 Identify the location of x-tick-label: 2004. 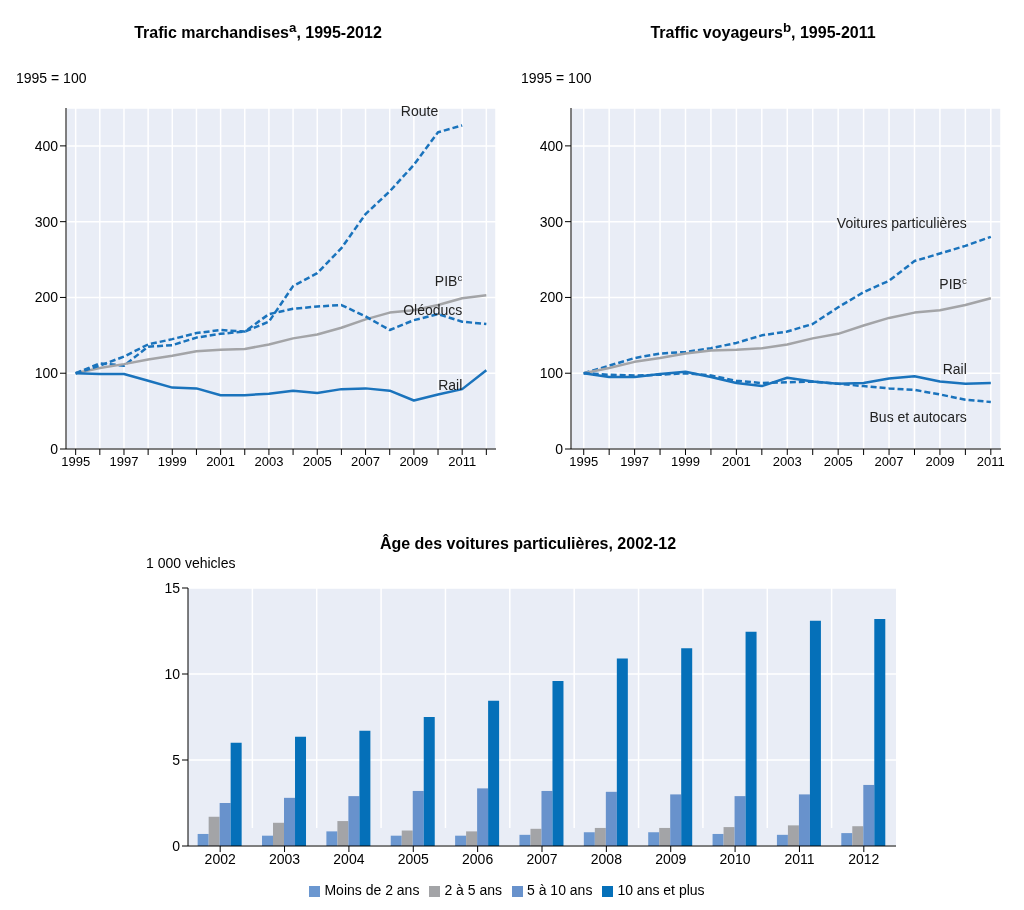
(349, 858).